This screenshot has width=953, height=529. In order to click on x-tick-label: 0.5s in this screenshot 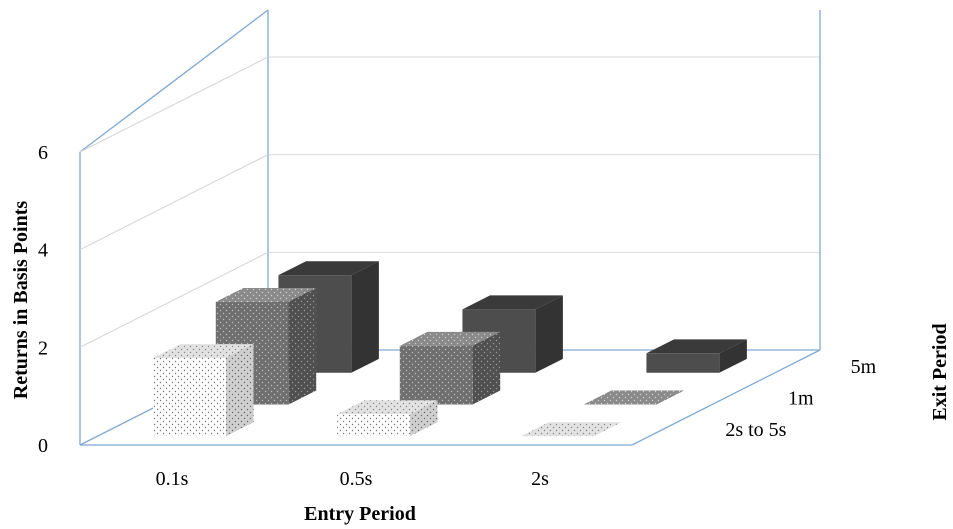, I will do `click(356, 479)`.